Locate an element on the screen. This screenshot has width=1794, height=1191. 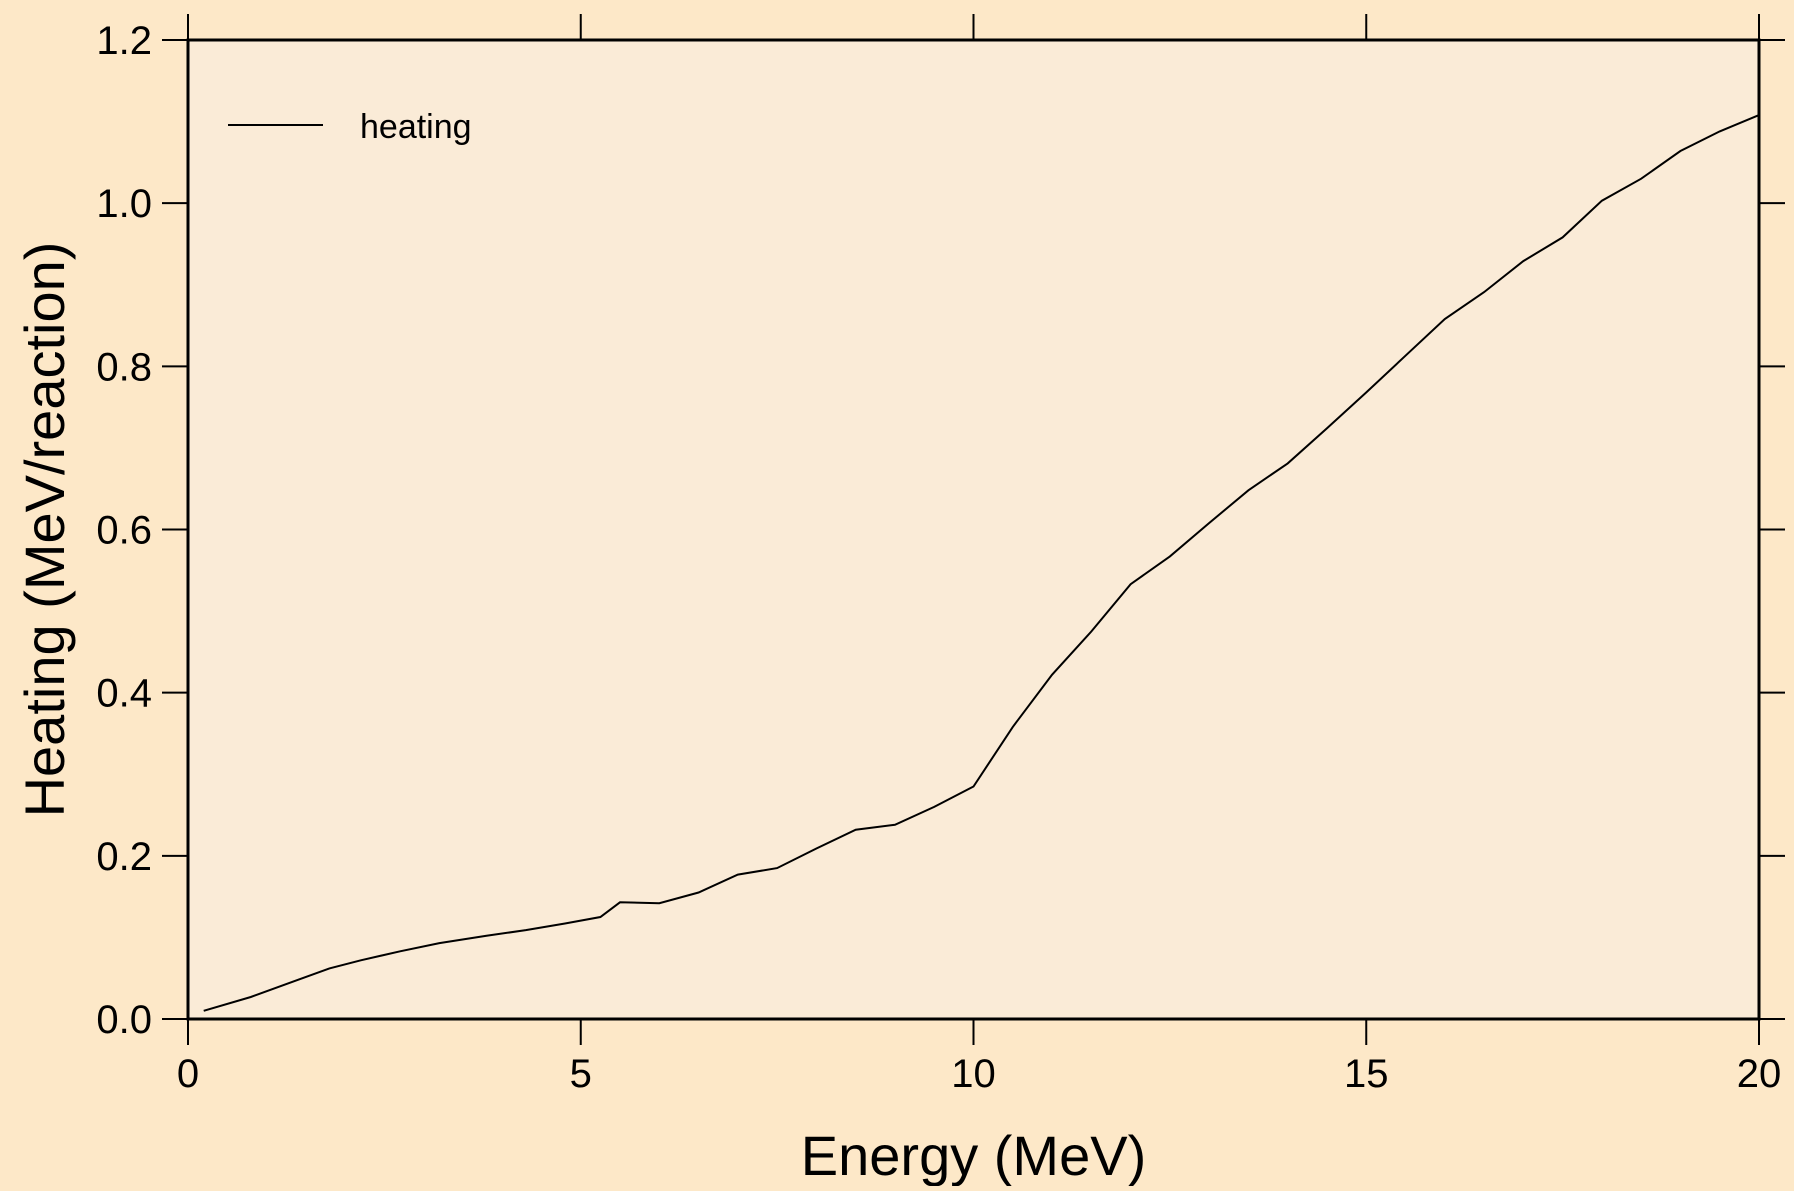
x-tick-label: 0 is located at coordinates (188, 1074).